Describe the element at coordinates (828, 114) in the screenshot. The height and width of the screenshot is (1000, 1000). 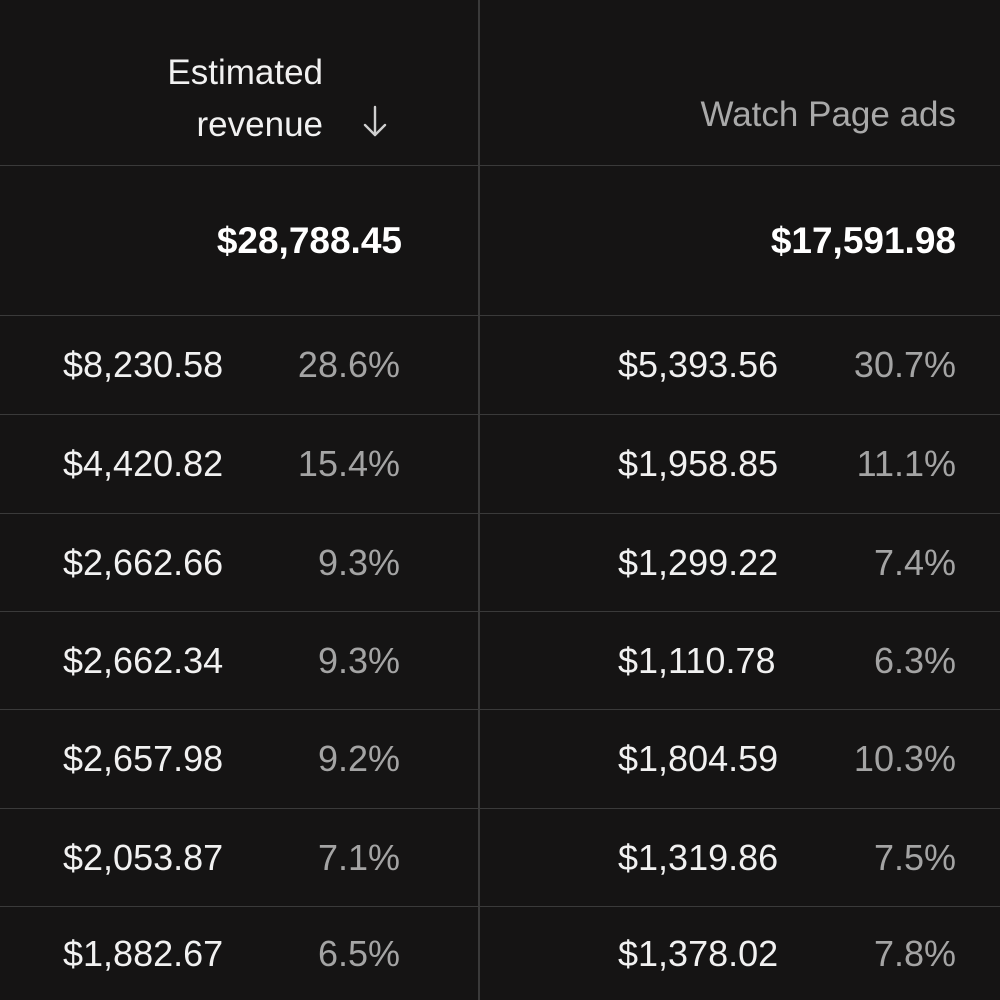
I see `column-header-label: Watch Page ads` at that location.